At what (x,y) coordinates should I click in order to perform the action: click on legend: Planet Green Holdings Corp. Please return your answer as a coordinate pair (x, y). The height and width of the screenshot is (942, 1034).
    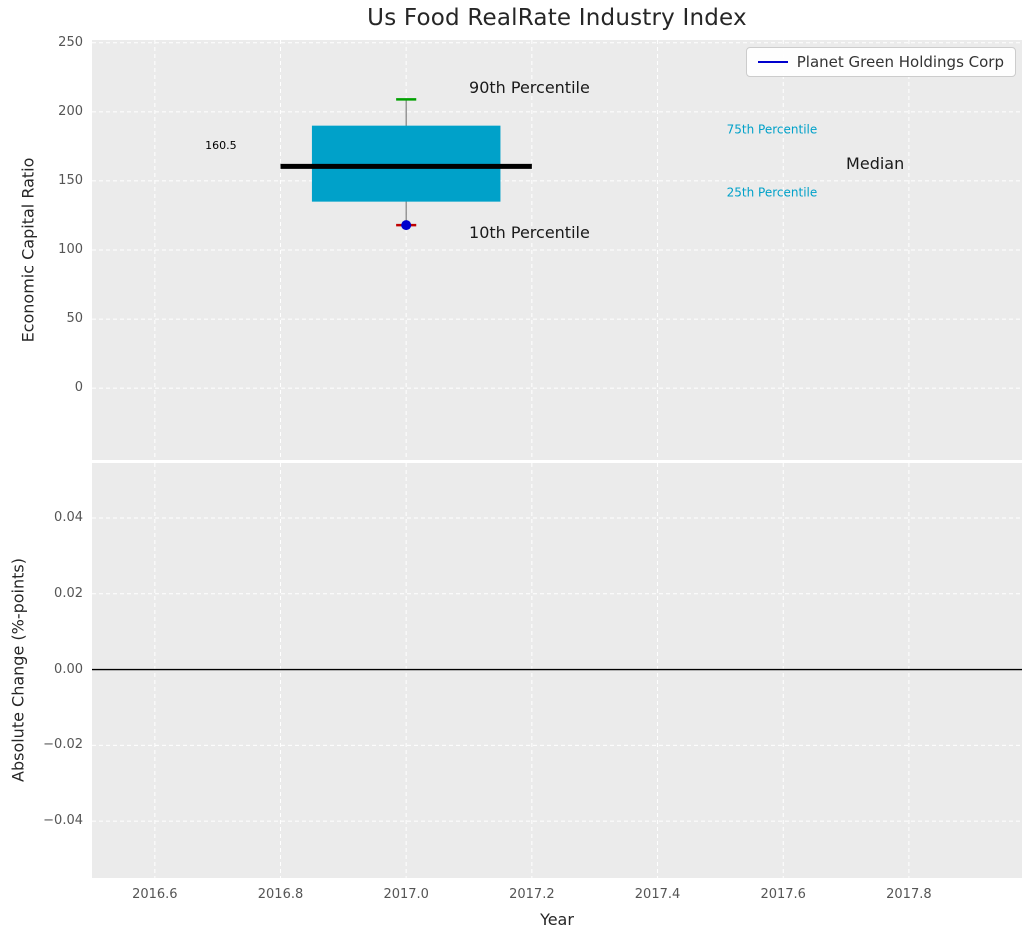
    Looking at the image, I should click on (880, 62).